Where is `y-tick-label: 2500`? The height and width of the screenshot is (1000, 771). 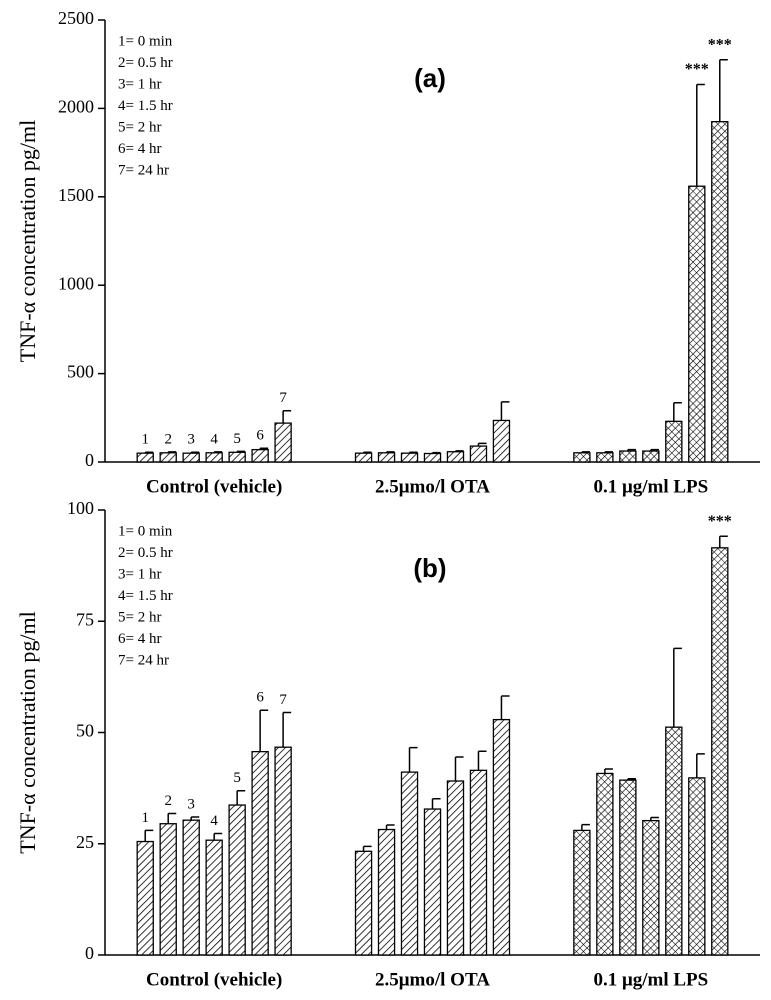
y-tick-label: 2500 is located at coordinates (76, 18).